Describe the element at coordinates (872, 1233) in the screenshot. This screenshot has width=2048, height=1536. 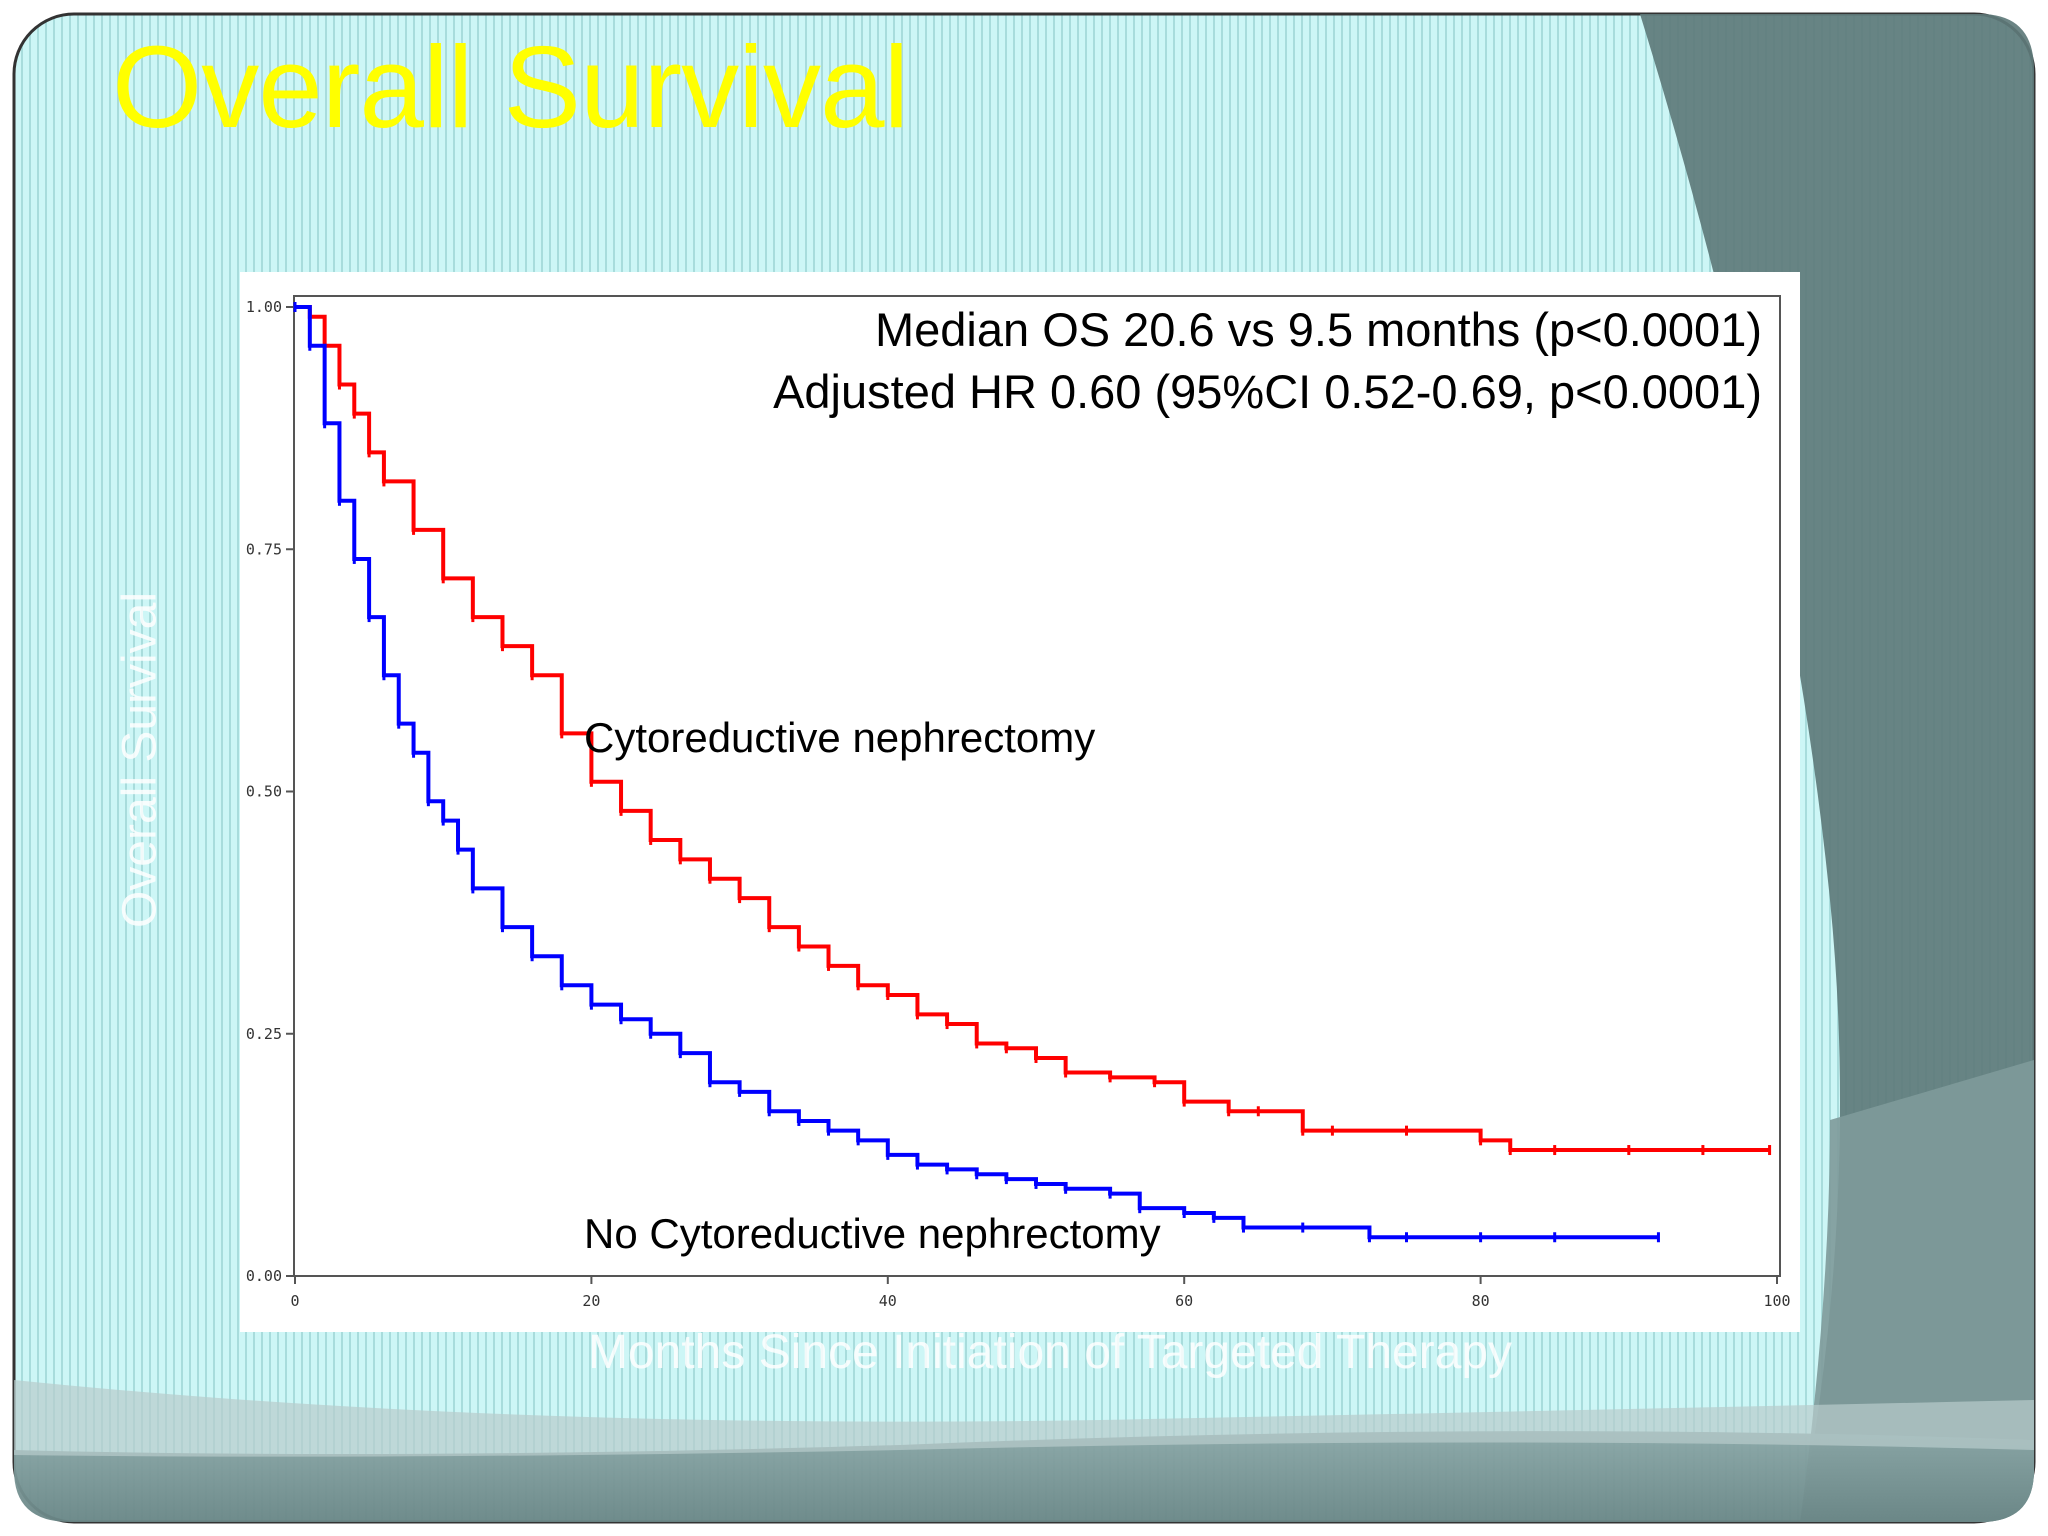
I see `series-label-no-cytoreductive: No Cytoreductive nephrectomy` at that location.